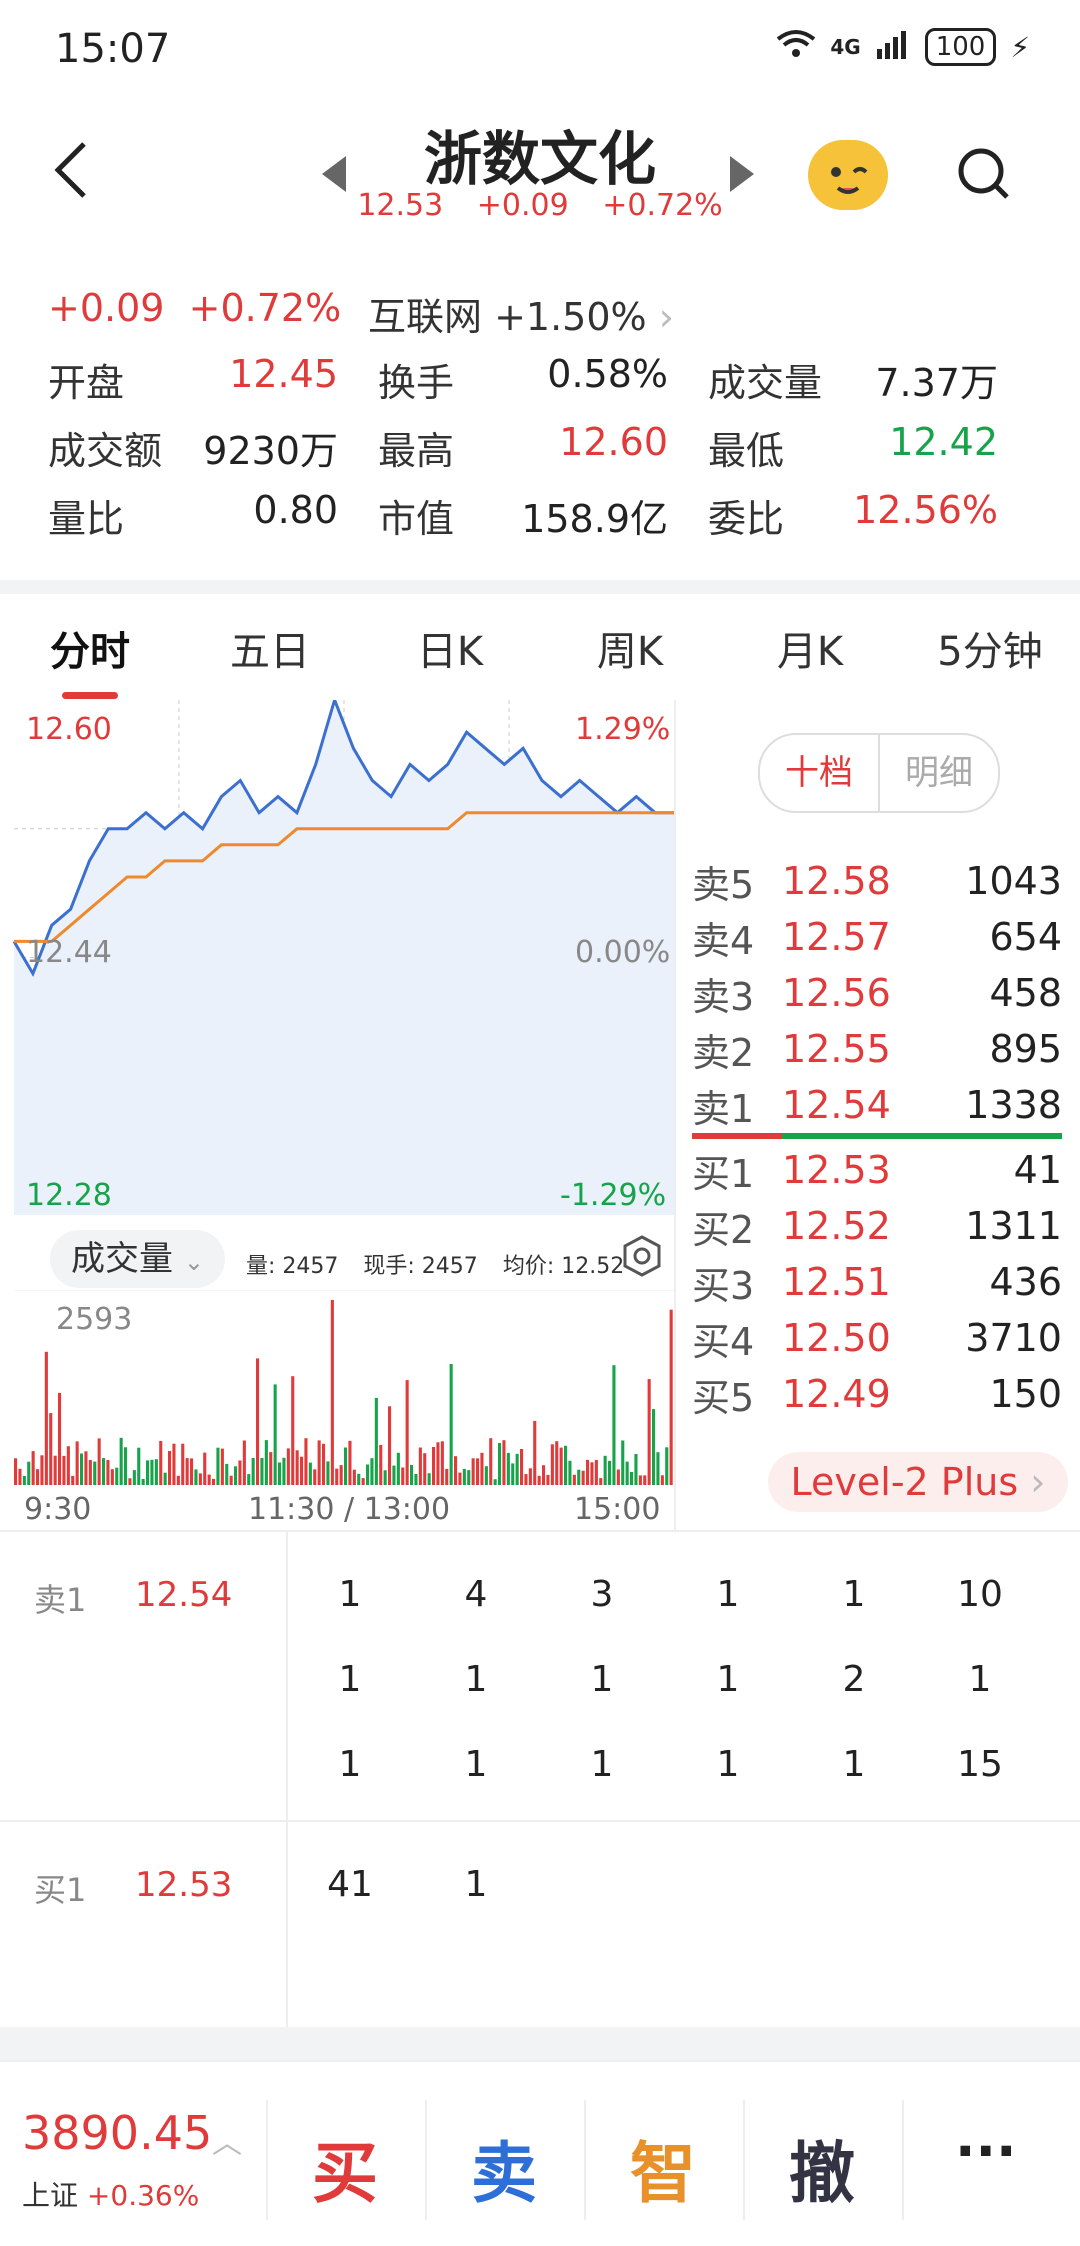 The width and height of the screenshot is (1080, 2246). What do you see at coordinates (416, 519) in the screenshot?
I see `summary-label: 市值` at bounding box center [416, 519].